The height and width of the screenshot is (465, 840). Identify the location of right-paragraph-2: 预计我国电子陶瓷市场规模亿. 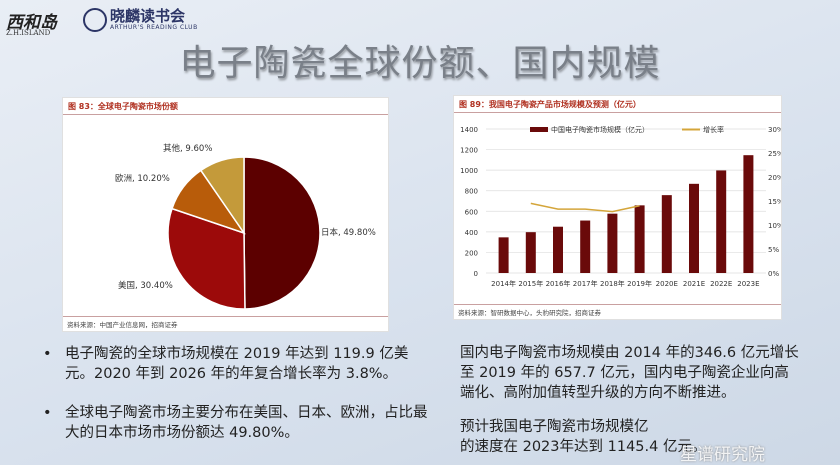
(554, 427).